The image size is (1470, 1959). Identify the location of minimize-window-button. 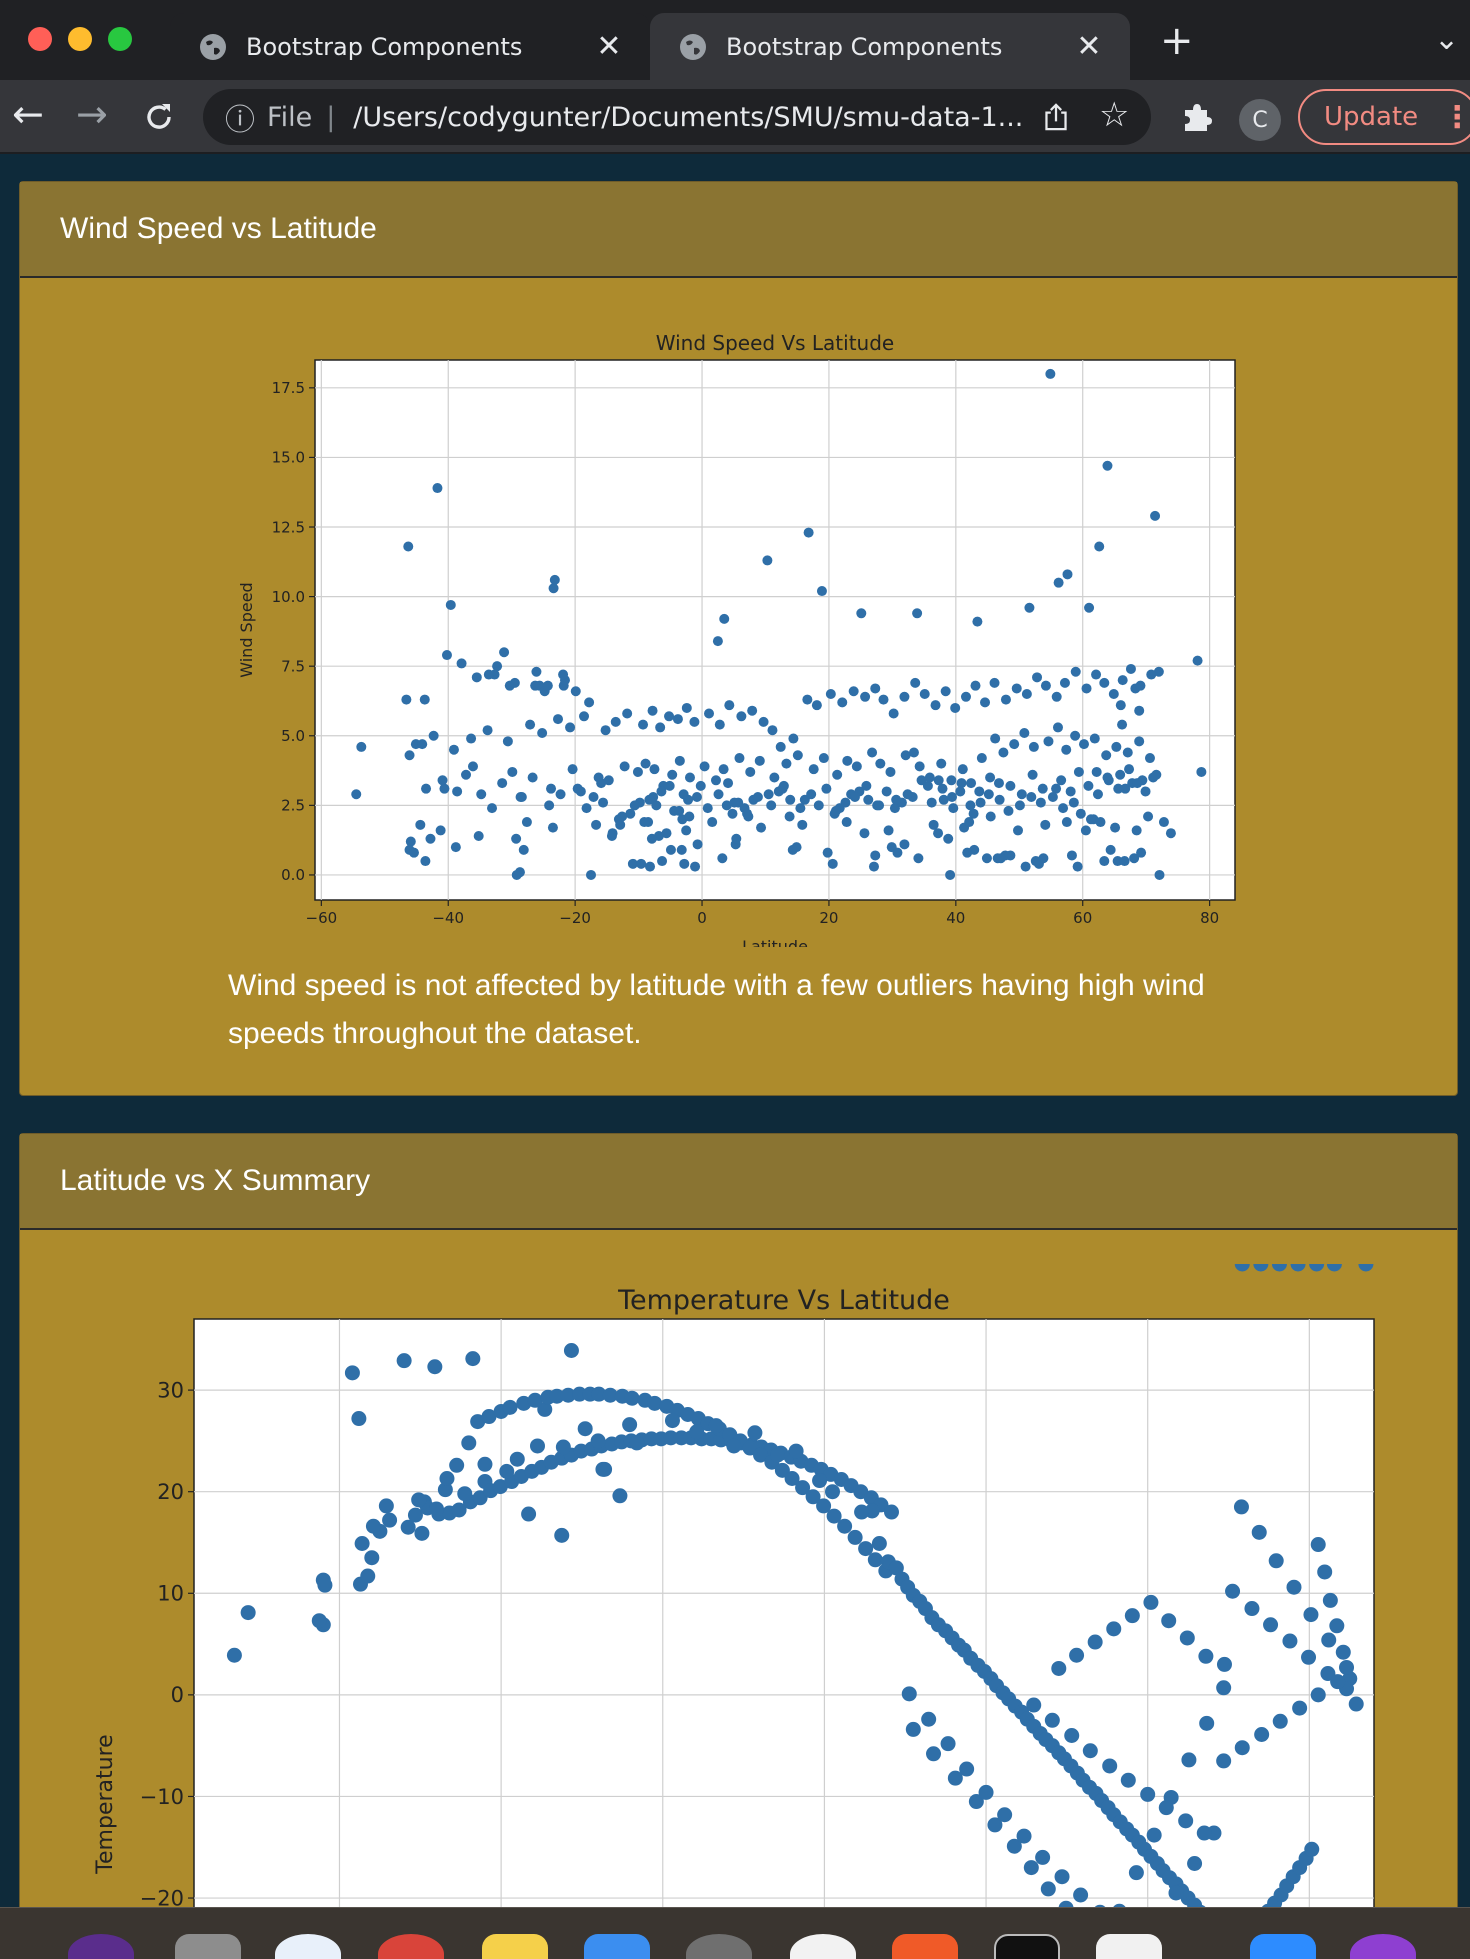
(80, 39).